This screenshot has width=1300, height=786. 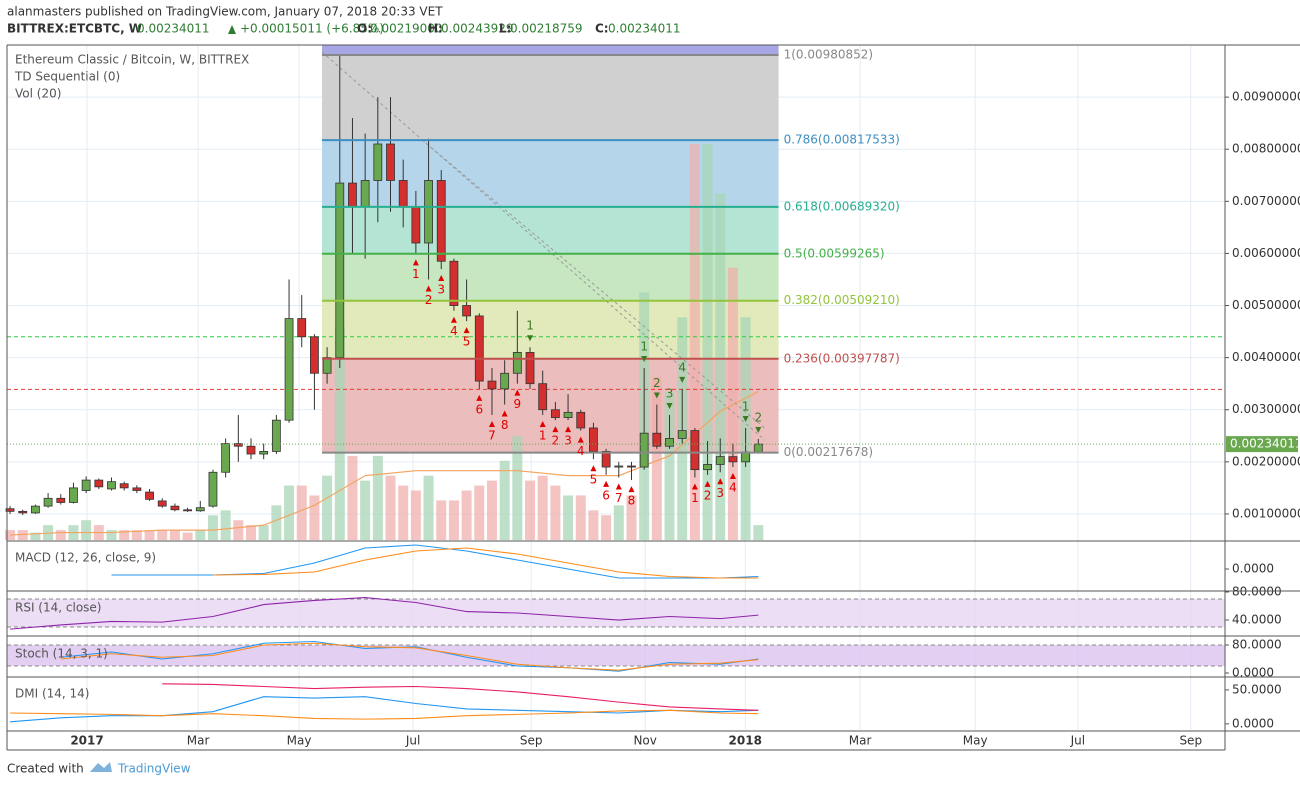 I want to click on td-label: 9, so click(x=518, y=404).